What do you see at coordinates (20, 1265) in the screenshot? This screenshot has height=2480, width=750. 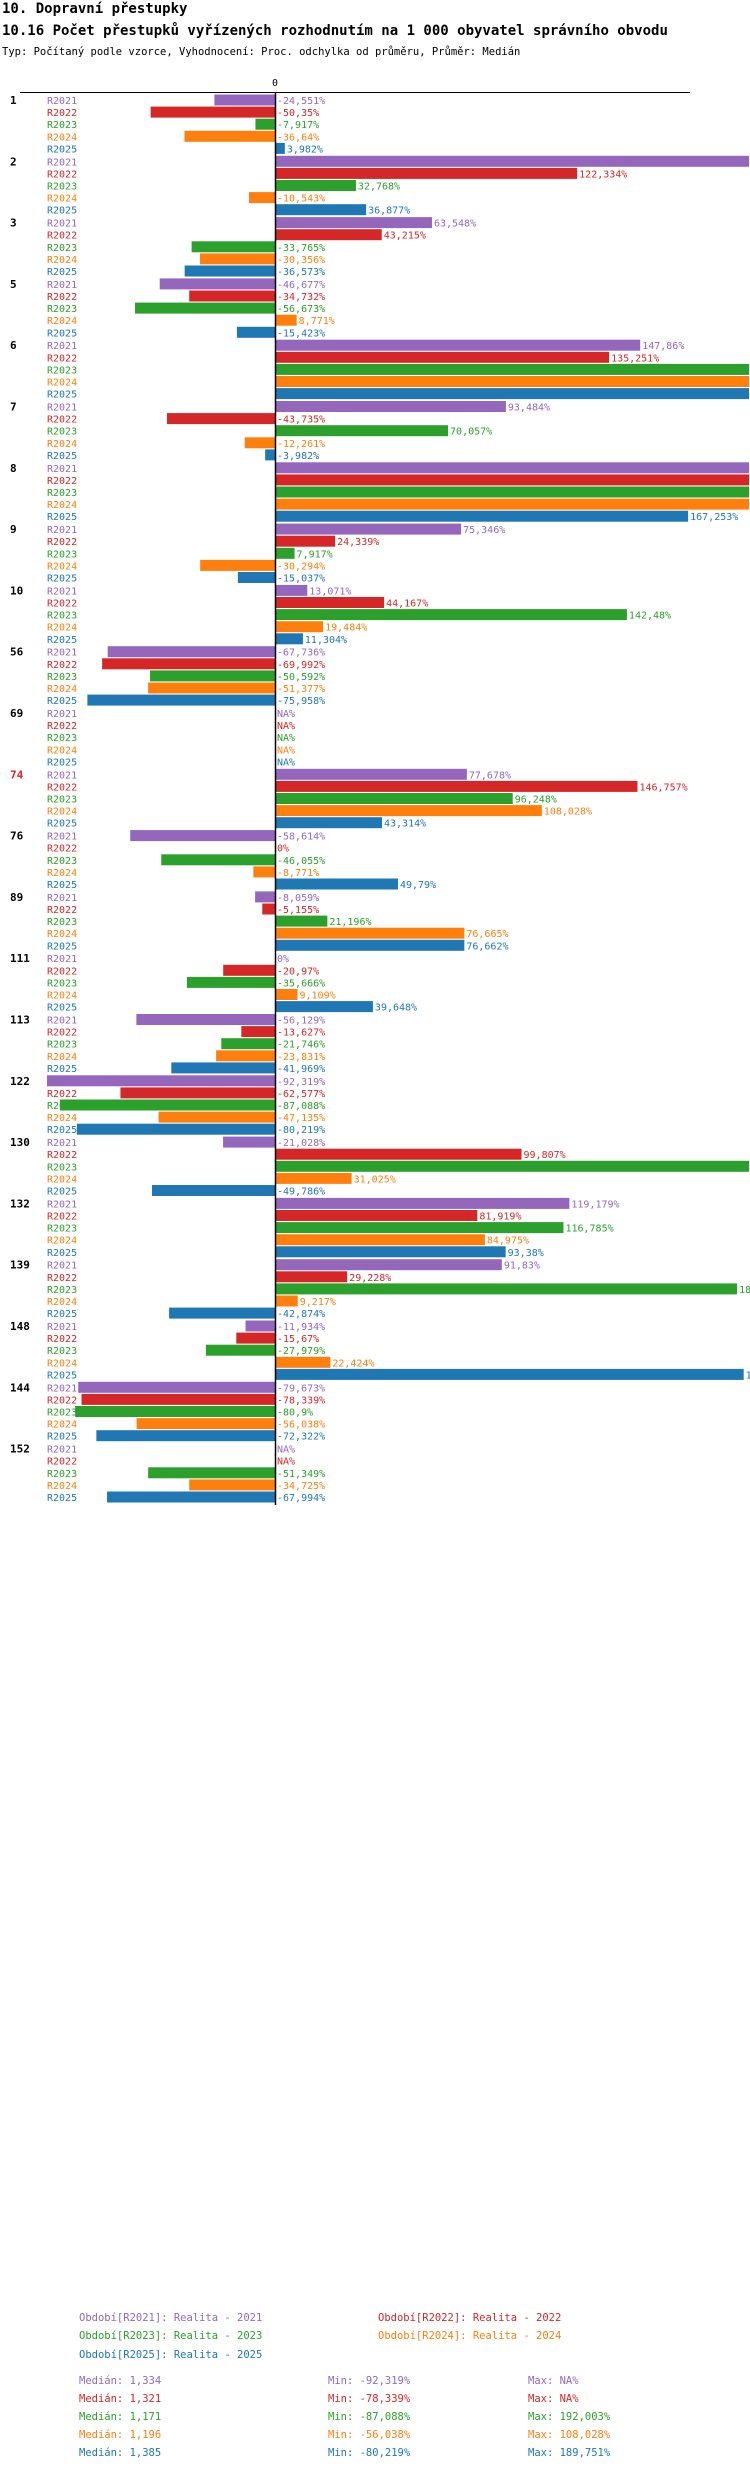 I see `group-label: 139` at bounding box center [20, 1265].